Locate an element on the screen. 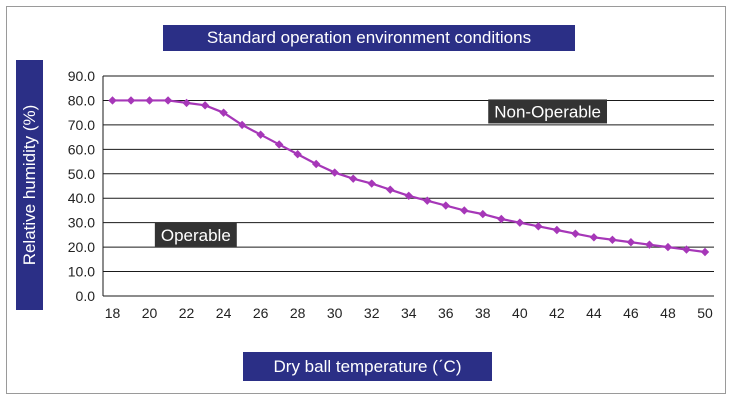 Image resolution: width=734 pixels, height=401 pixels. y-axis-label: Relative humidity (%) is located at coordinates (29, 185).